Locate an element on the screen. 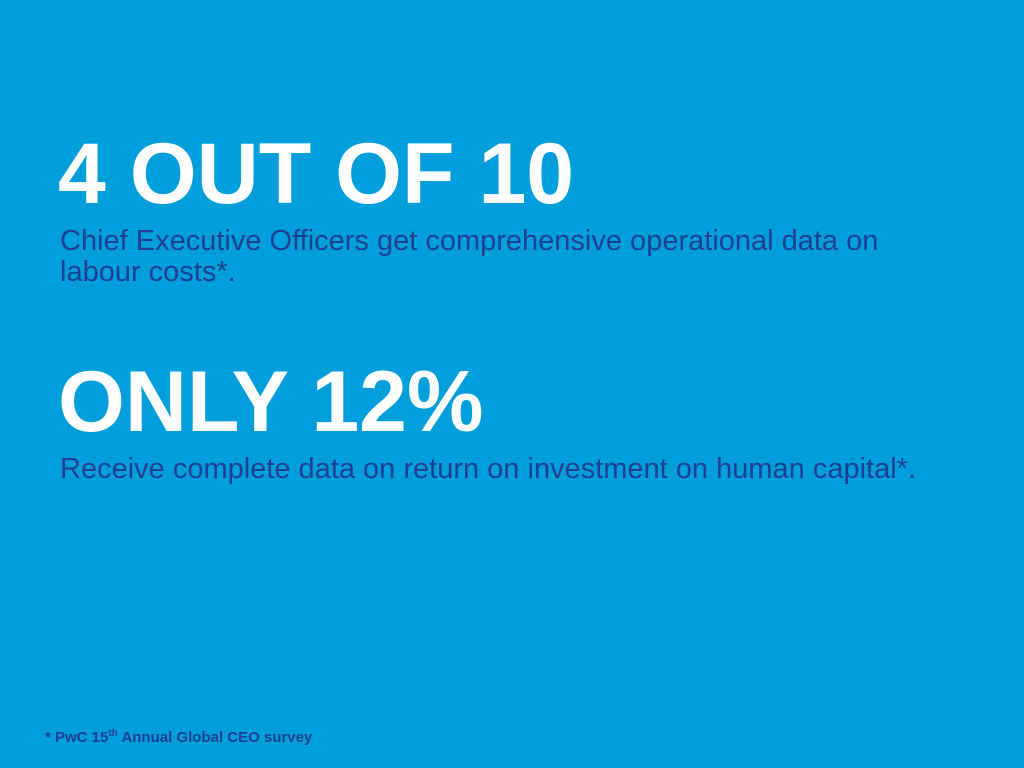 This screenshot has width=1024, height=768. stat-headline: ONLY 12% is located at coordinates (271, 402).